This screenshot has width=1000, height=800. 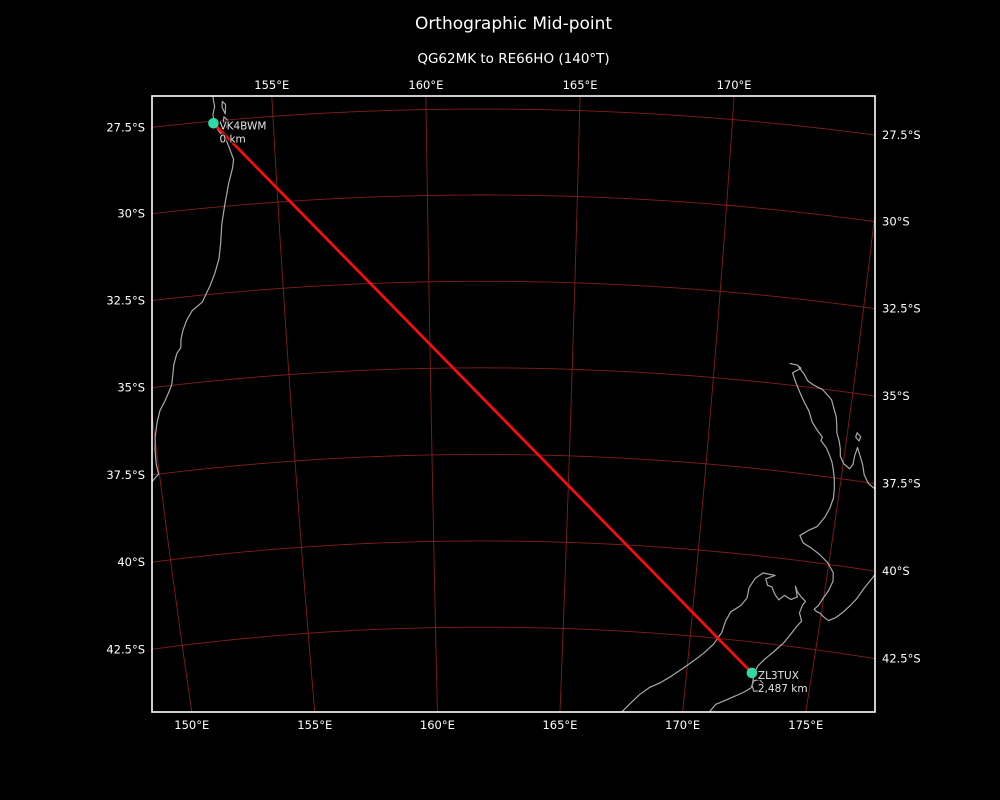 What do you see at coordinates (513, 208) in the screenshot?
I see `parallel-30S` at bounding box center [513, 208].